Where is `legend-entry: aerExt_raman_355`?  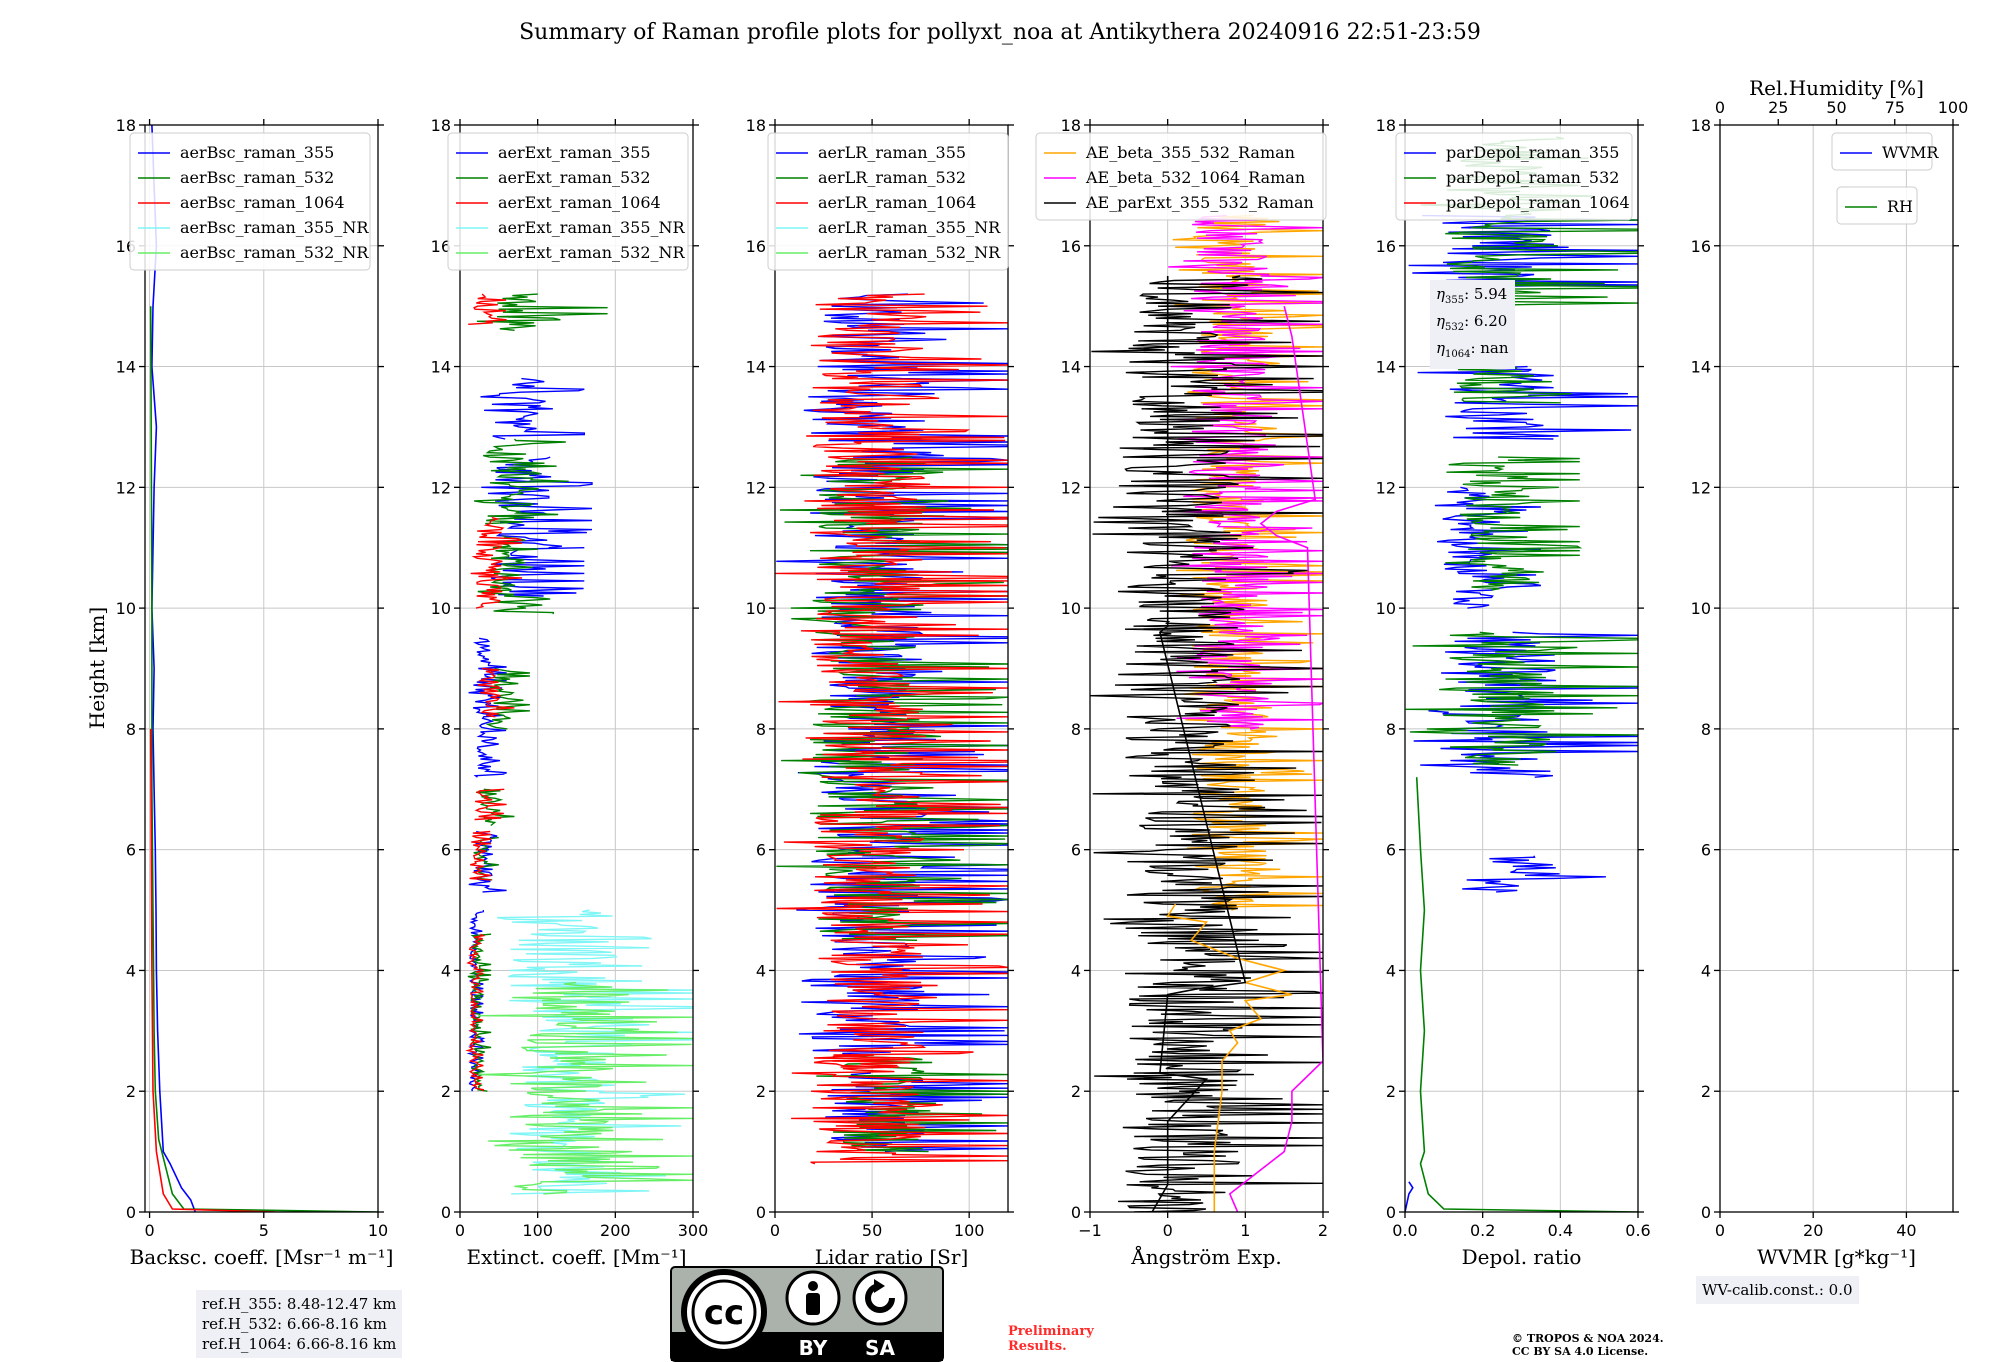 legend-entry: aerExt_raman_355 is located at coordinates (574, 152).